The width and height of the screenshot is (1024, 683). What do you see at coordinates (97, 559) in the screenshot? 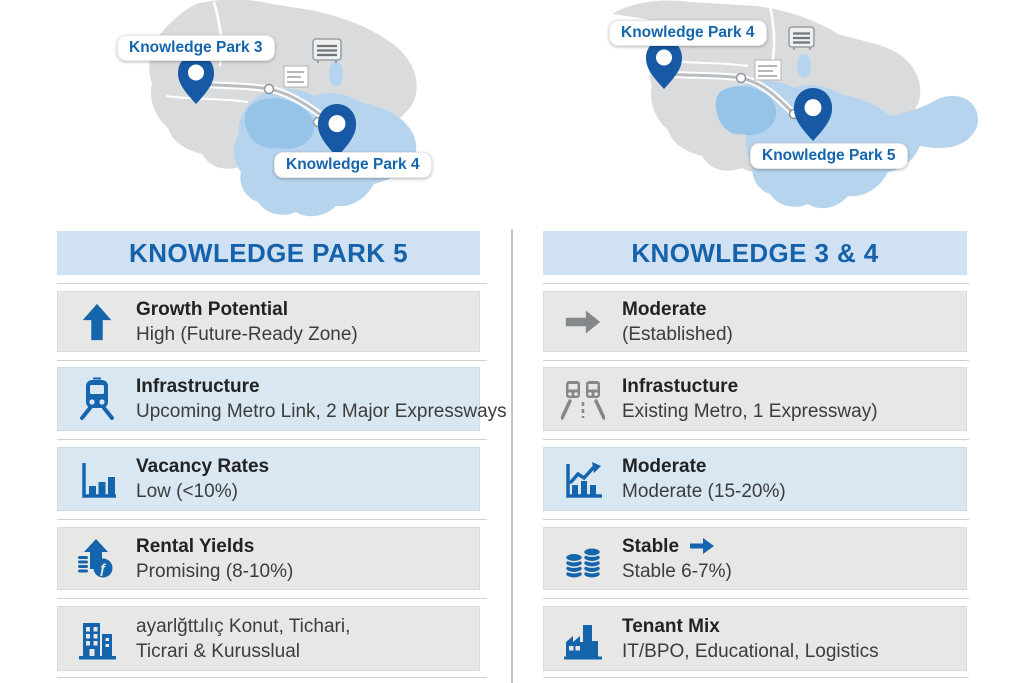
I see `rental-yields-icon: ƒ` at bounding box center [97, 559].